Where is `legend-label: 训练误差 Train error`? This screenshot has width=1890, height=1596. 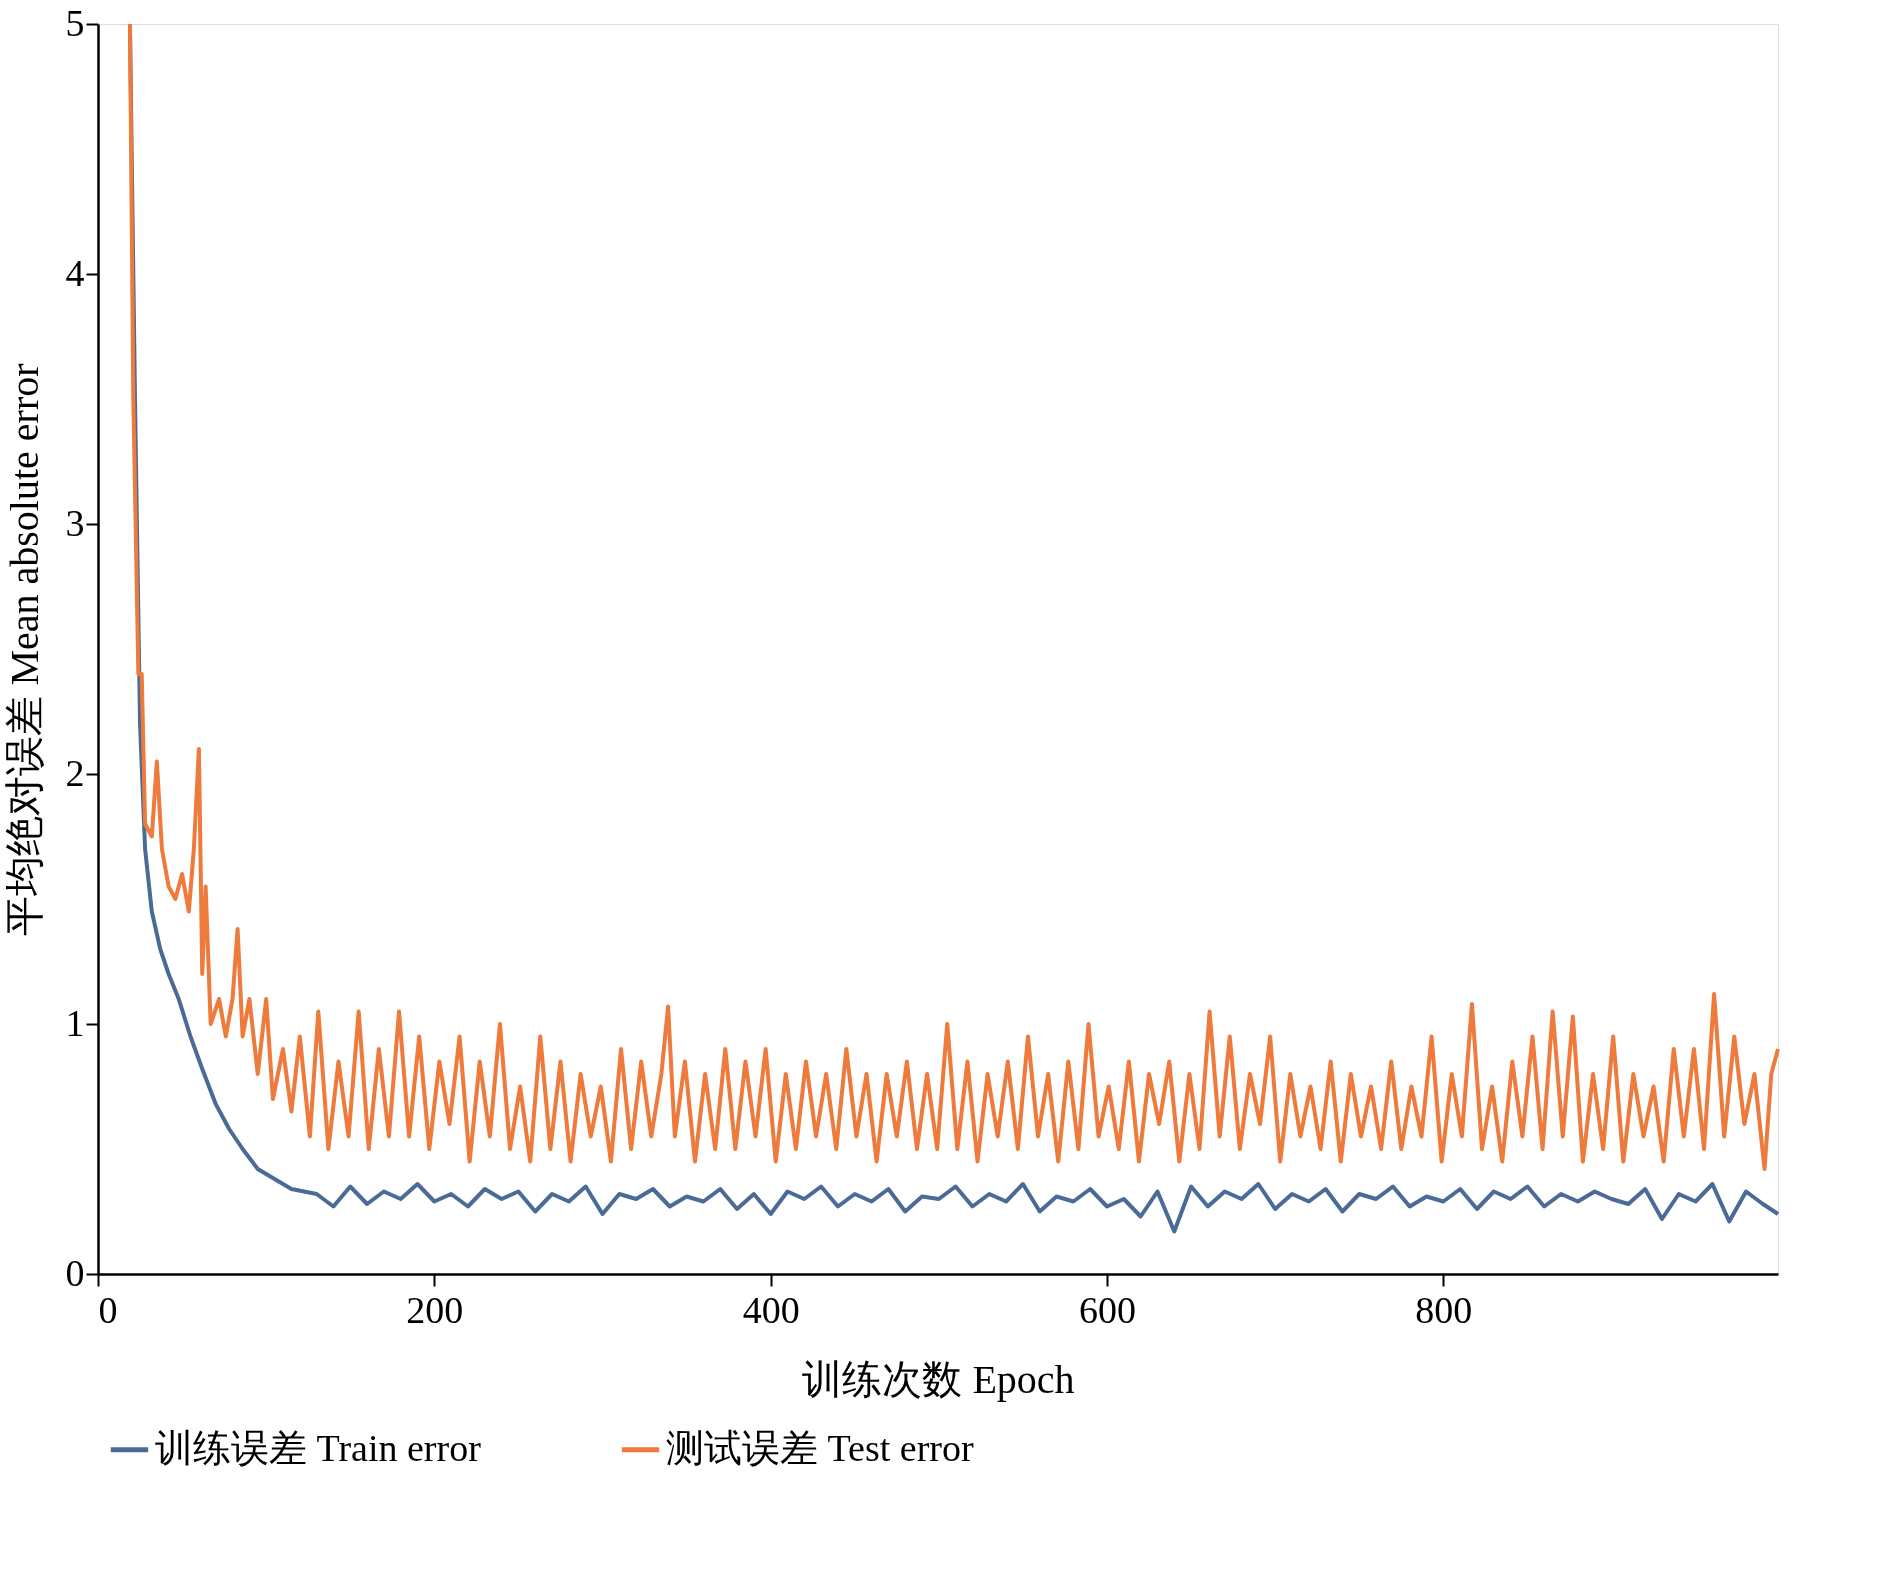
legend-label: 训练误差 Train error is located at coordinates (318, 1447).